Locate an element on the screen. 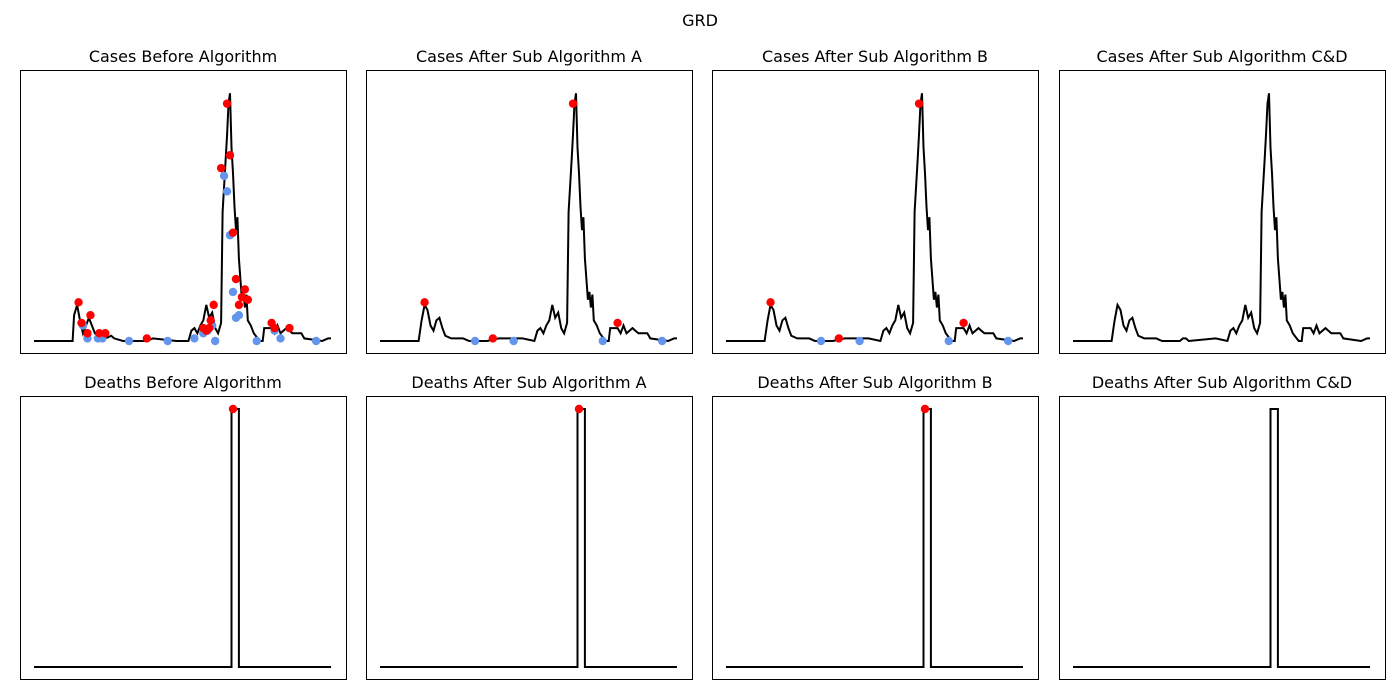 This screenshot has width=1400, height=700. subplot-title: Deaths After Sub Algorithm A is located at coordinates (528, 382).